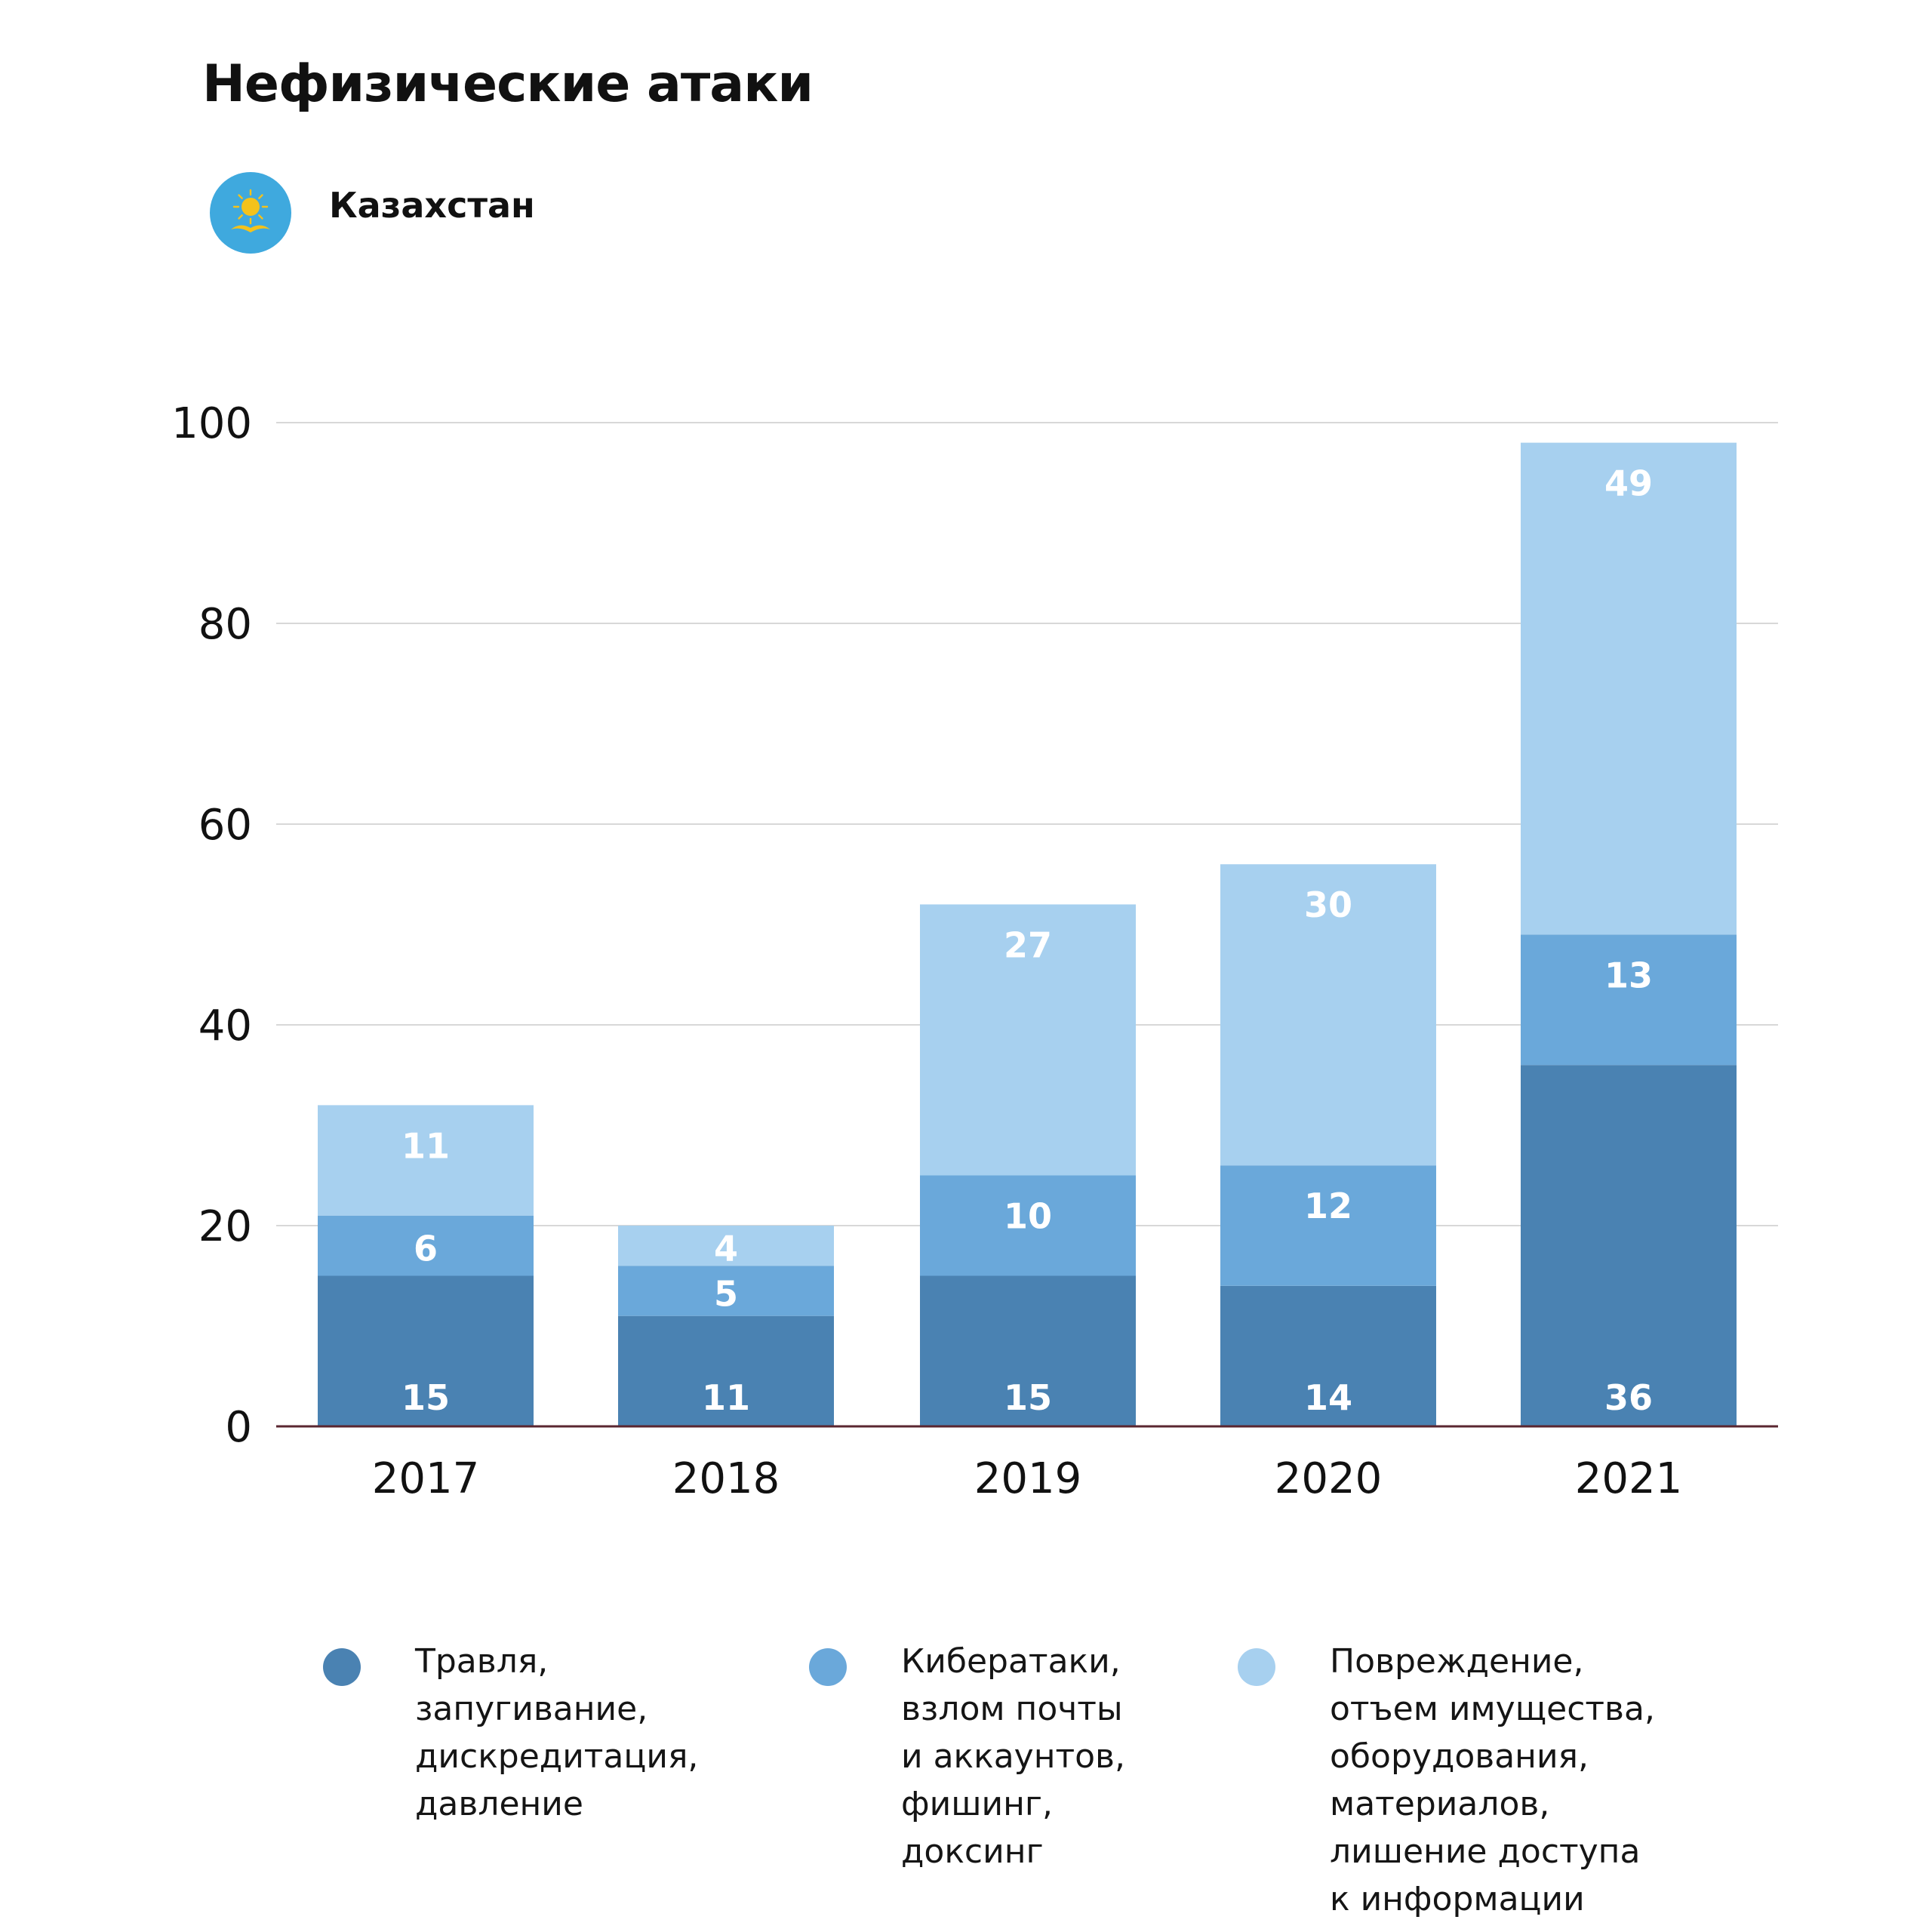 The height and width of the screenshot is (1932, 1932). I want to click on x-tick-label: 2020, so click(1329, 1478).